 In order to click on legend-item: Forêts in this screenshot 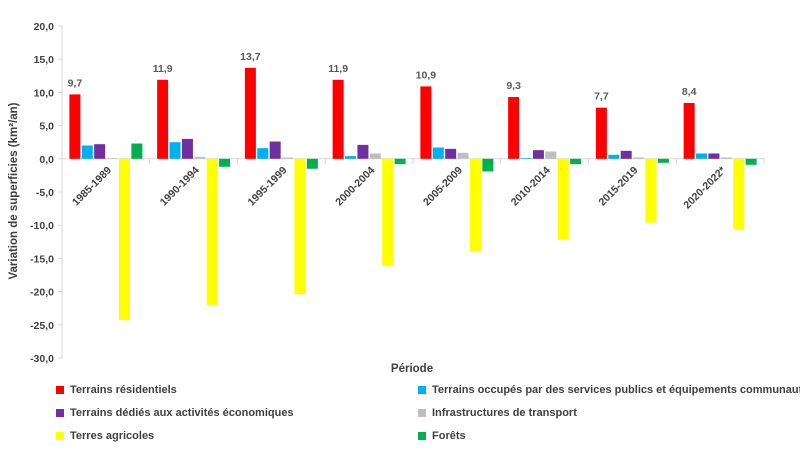, I will do `click(442, 436)`.